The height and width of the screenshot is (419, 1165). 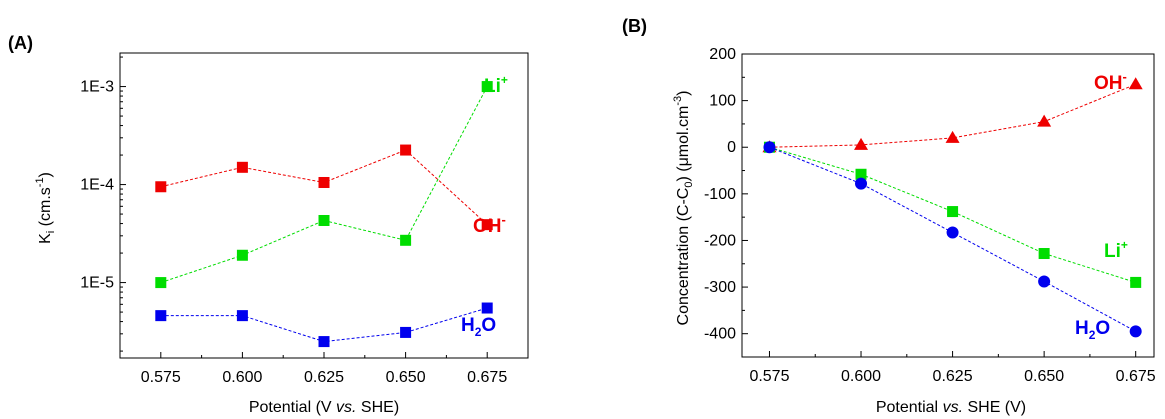 What do you see at coordinates (489, 224) in the screenshot?
I see `panel-a-label-oh: OH-` at bounding box center [489, 224].